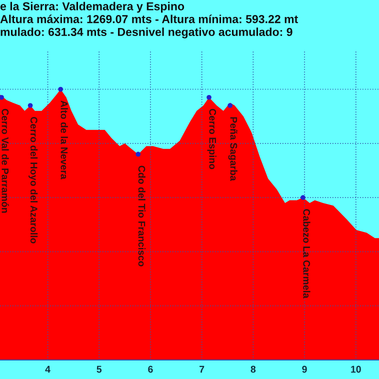 The width and height of the screenshot is (379, 379). Describe the element at coordinates (304, 369) in the screenshot. I see `x-tick-label: 9` at that location.